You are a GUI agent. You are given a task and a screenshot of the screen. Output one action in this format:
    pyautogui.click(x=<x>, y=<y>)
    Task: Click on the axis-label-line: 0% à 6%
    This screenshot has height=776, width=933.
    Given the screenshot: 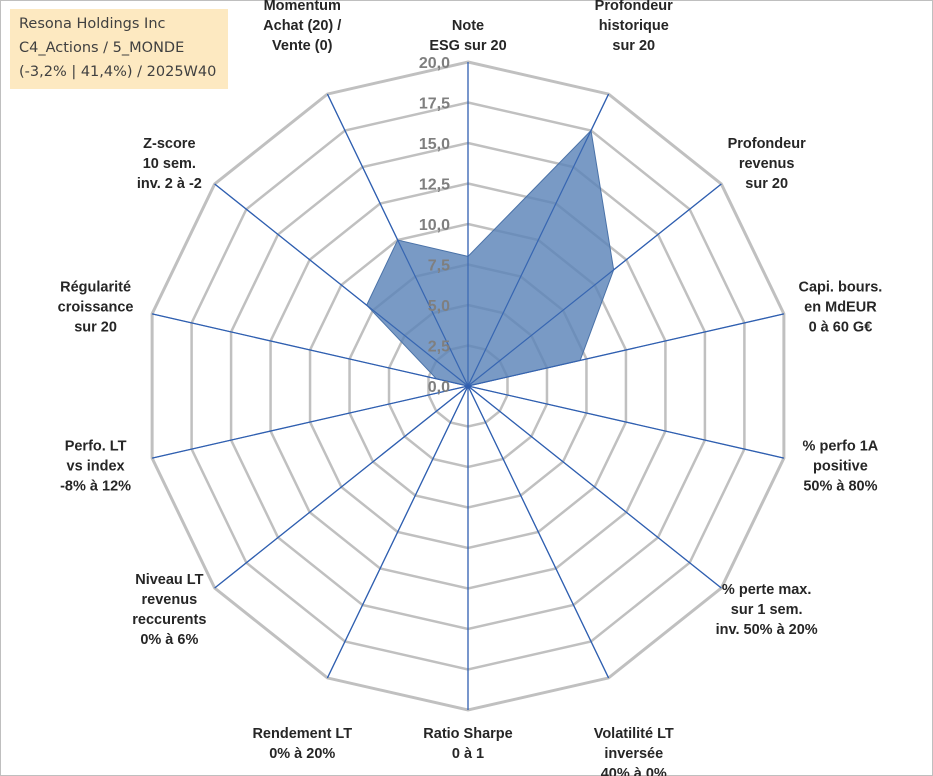 What is the action you would take?
    pyautogui.click(x=169, y=640)
    